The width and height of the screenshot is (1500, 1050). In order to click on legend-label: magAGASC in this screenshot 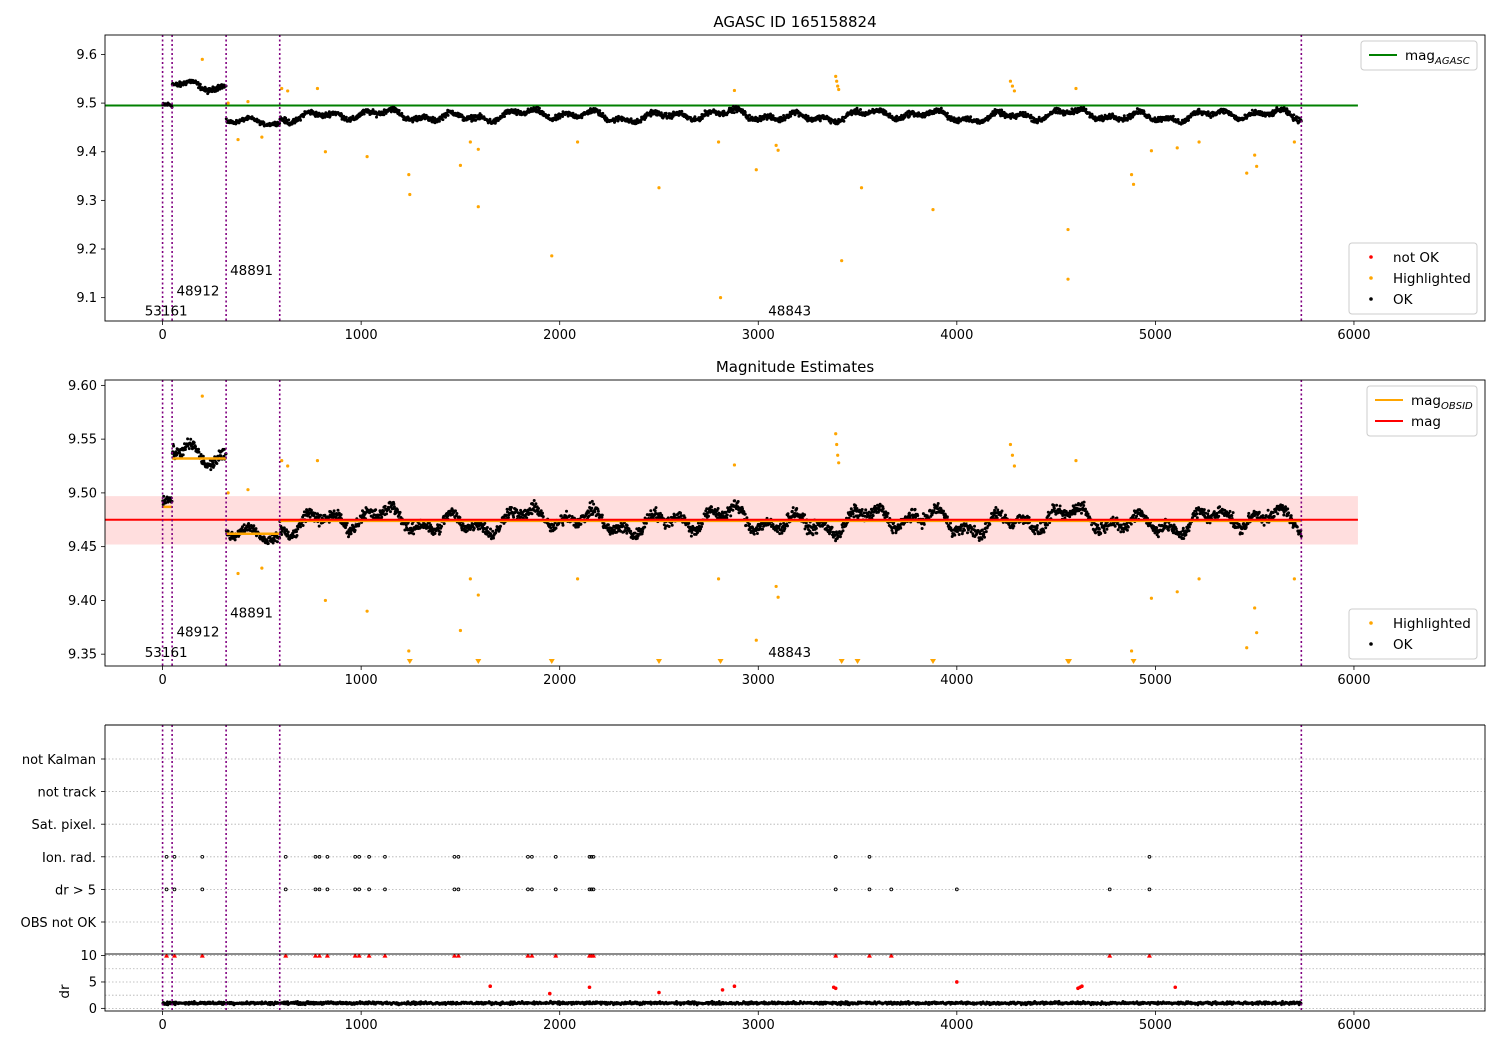, I will do `click(1437, 57)`.